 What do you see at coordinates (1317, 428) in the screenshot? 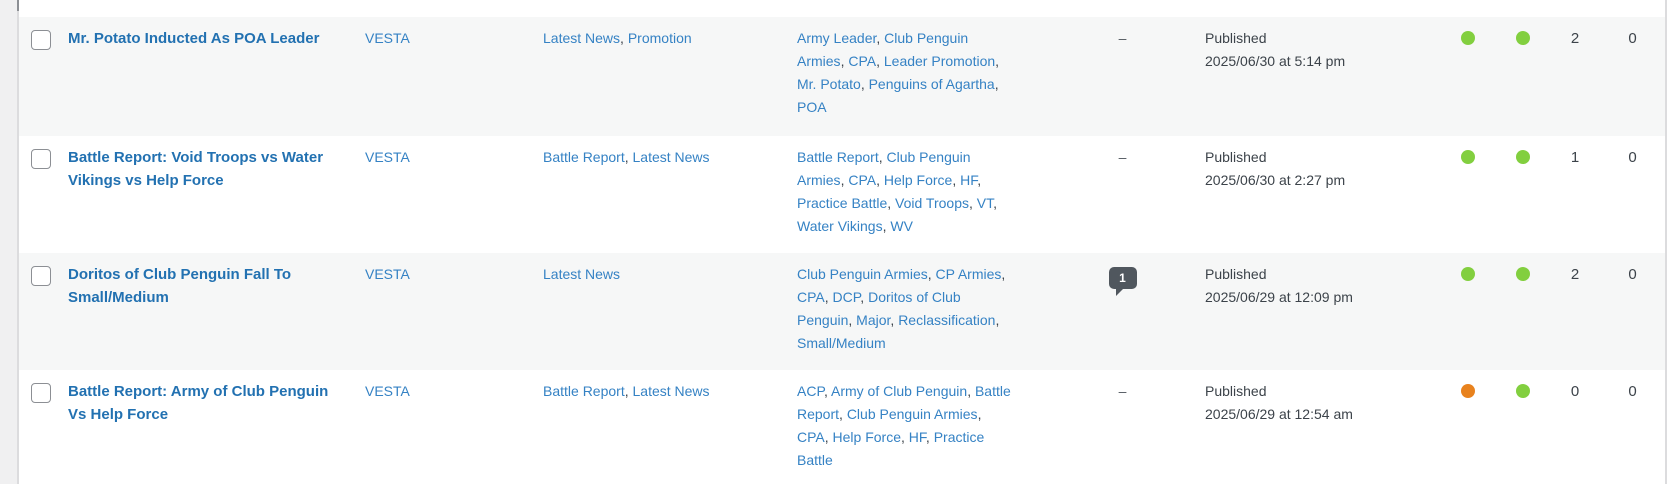
I see `date-cell: Published 2025/06/29 at 12:54 am` at bounding box center [1317, 428].